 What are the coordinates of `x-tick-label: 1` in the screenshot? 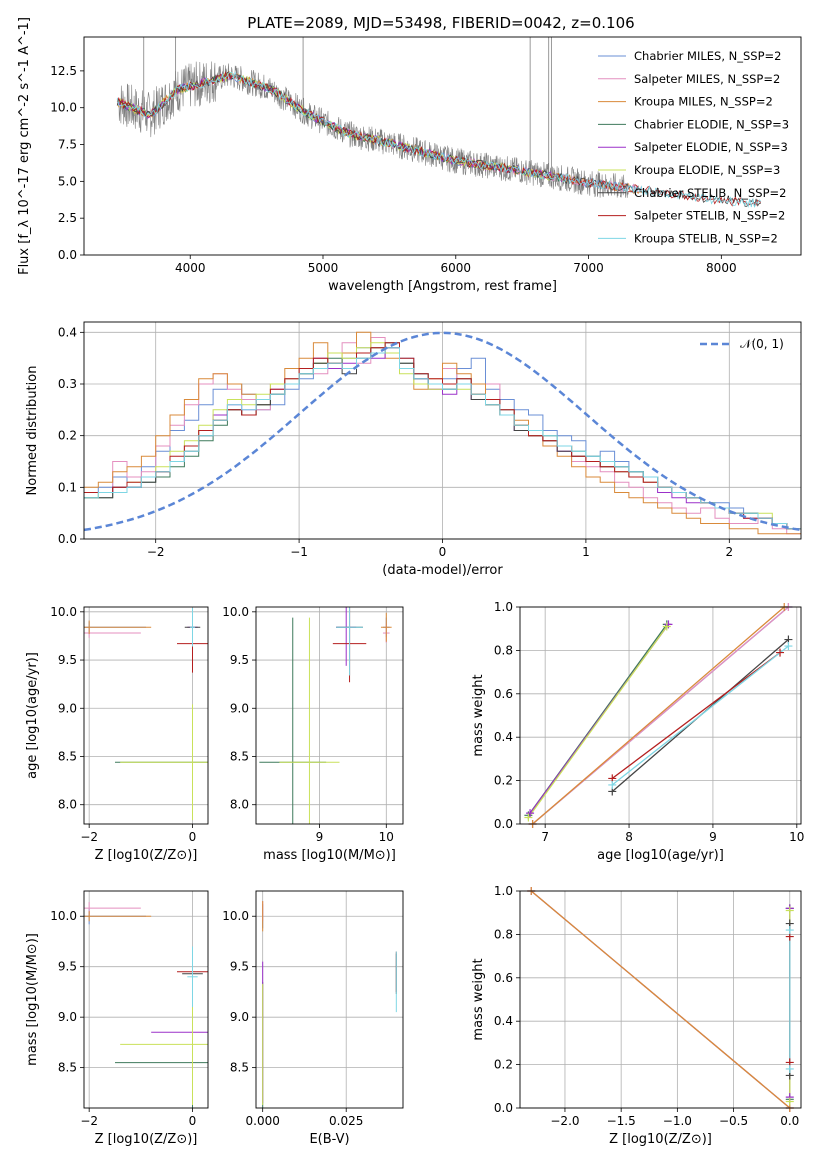 It's located at (586, 552).